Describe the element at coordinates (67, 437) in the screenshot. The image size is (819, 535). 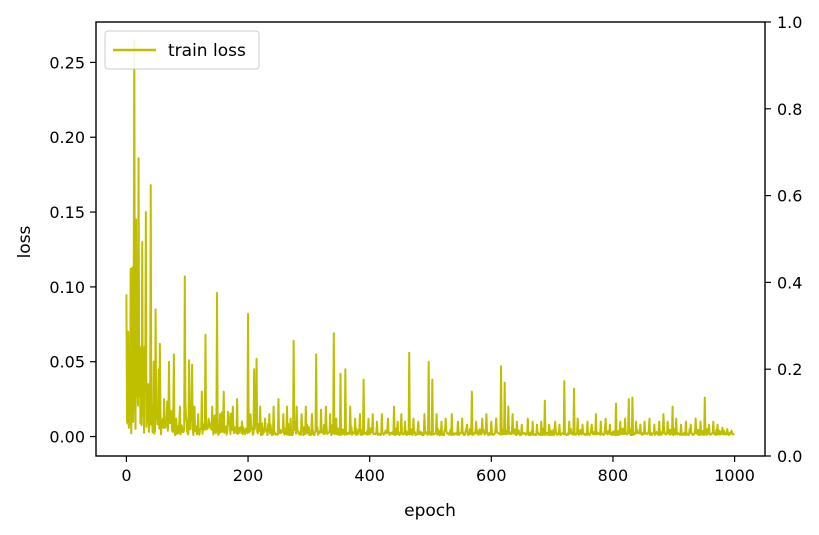
I see `y-tick-label: 0.00` at that location.